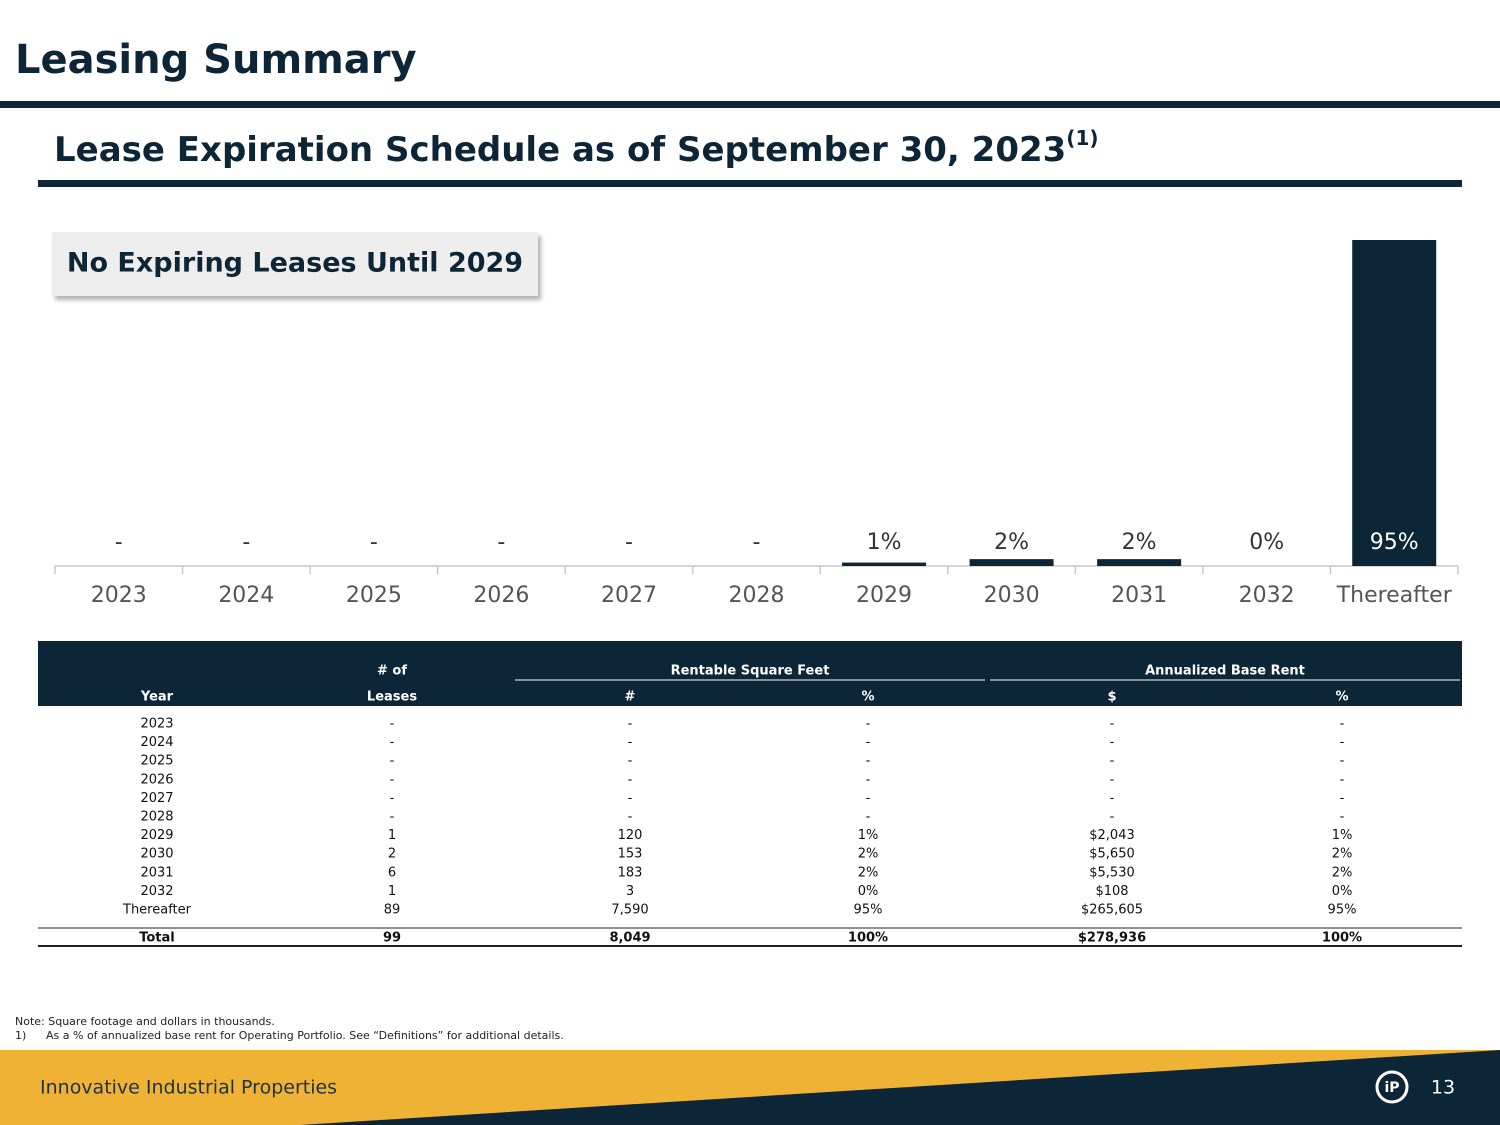 This screenshot has height=1125, width=1500. Describe the element at coordinates (629, 938) in the screenshot. I see `total-cell: 8,049` at that location.